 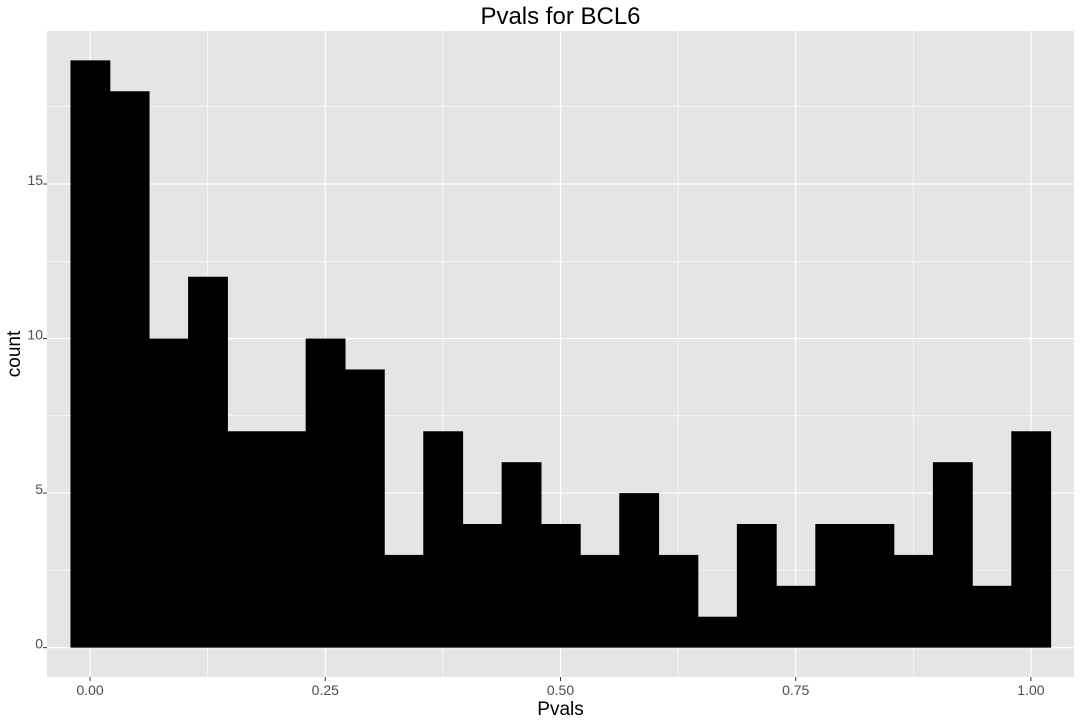 I want to click on x-tick-label: 1.00, so click(x=1030, y=690).